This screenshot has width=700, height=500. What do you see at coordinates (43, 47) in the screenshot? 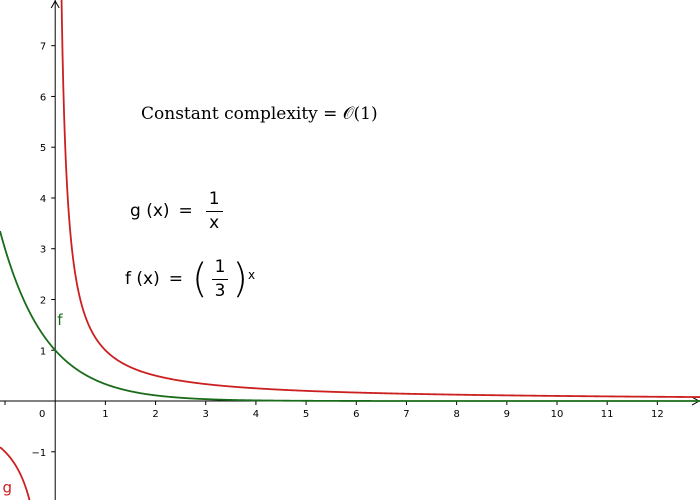
I see `y-tick-label: 7` at bounding box center [43, 47].